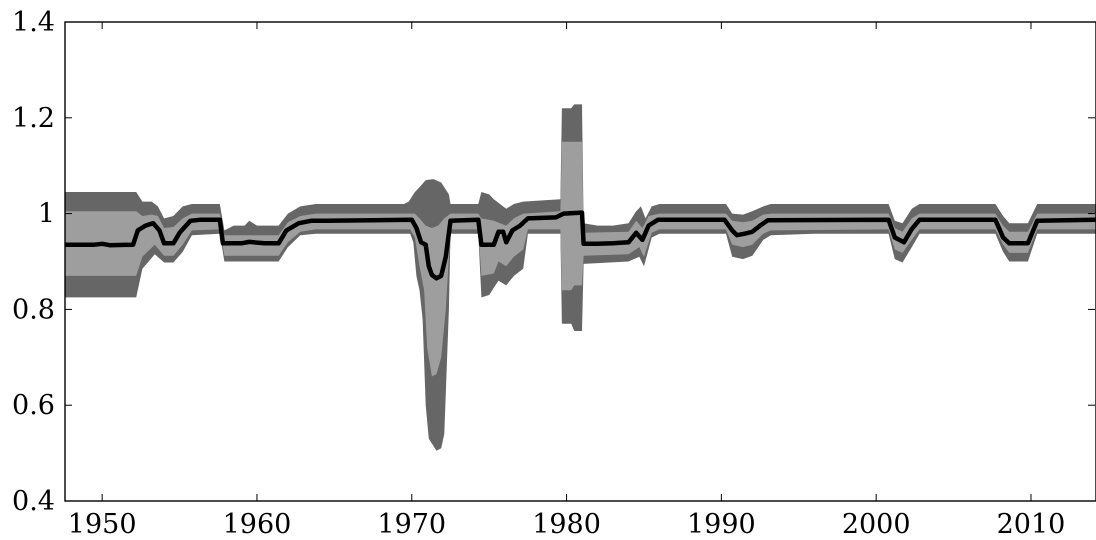  Describe the element at coordinates (257, 524) in the screenshot. I see `x-tick-label: 1960` at that location.